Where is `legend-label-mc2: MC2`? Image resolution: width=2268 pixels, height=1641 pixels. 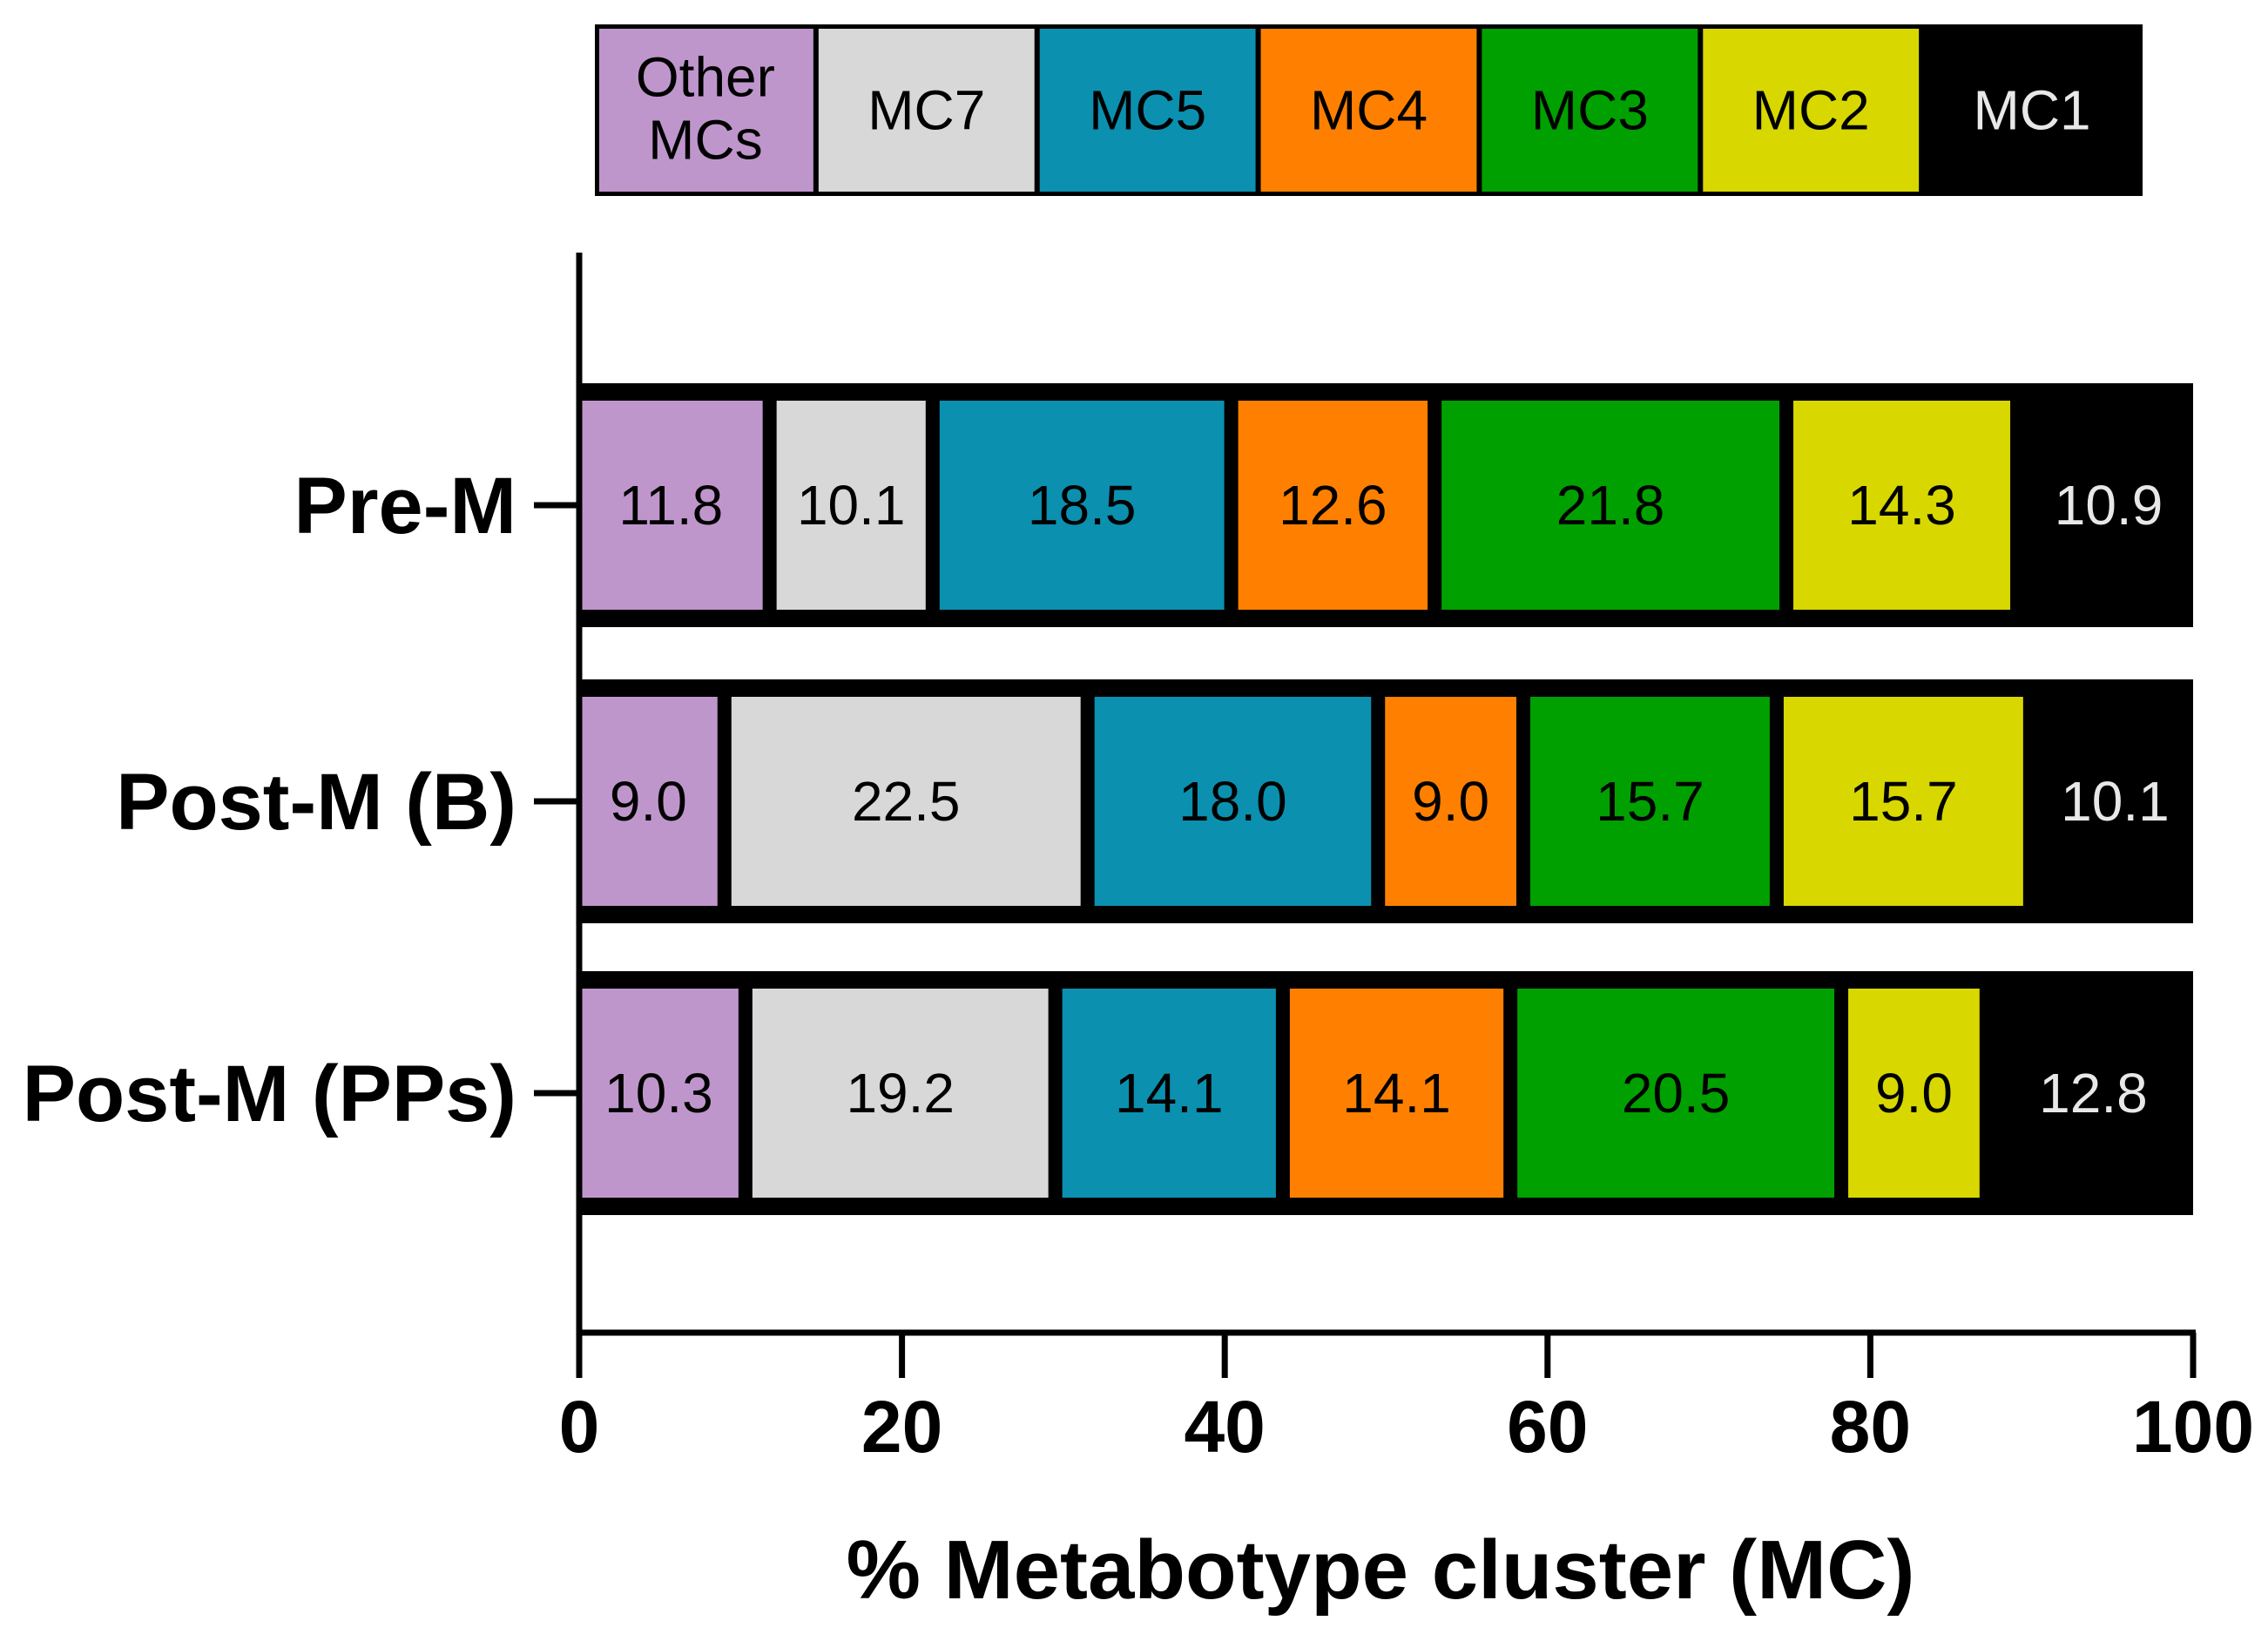 legend-label-mc2: MC2 is located at coordinates (1811, 110).